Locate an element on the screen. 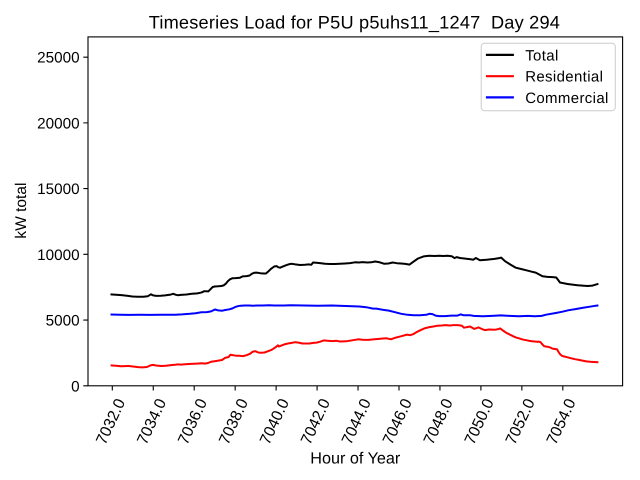  svg-text: Residential is located at coordinates (564, 77).